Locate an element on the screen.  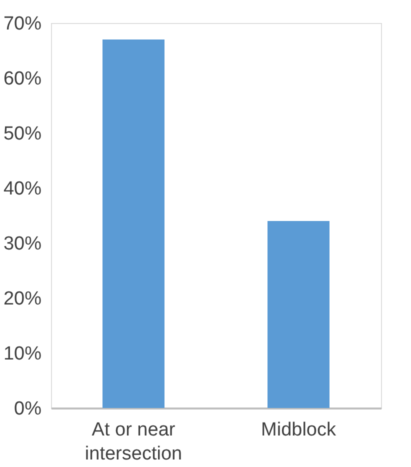
y-tick-label: 30% is located at coordinates (22, 244).